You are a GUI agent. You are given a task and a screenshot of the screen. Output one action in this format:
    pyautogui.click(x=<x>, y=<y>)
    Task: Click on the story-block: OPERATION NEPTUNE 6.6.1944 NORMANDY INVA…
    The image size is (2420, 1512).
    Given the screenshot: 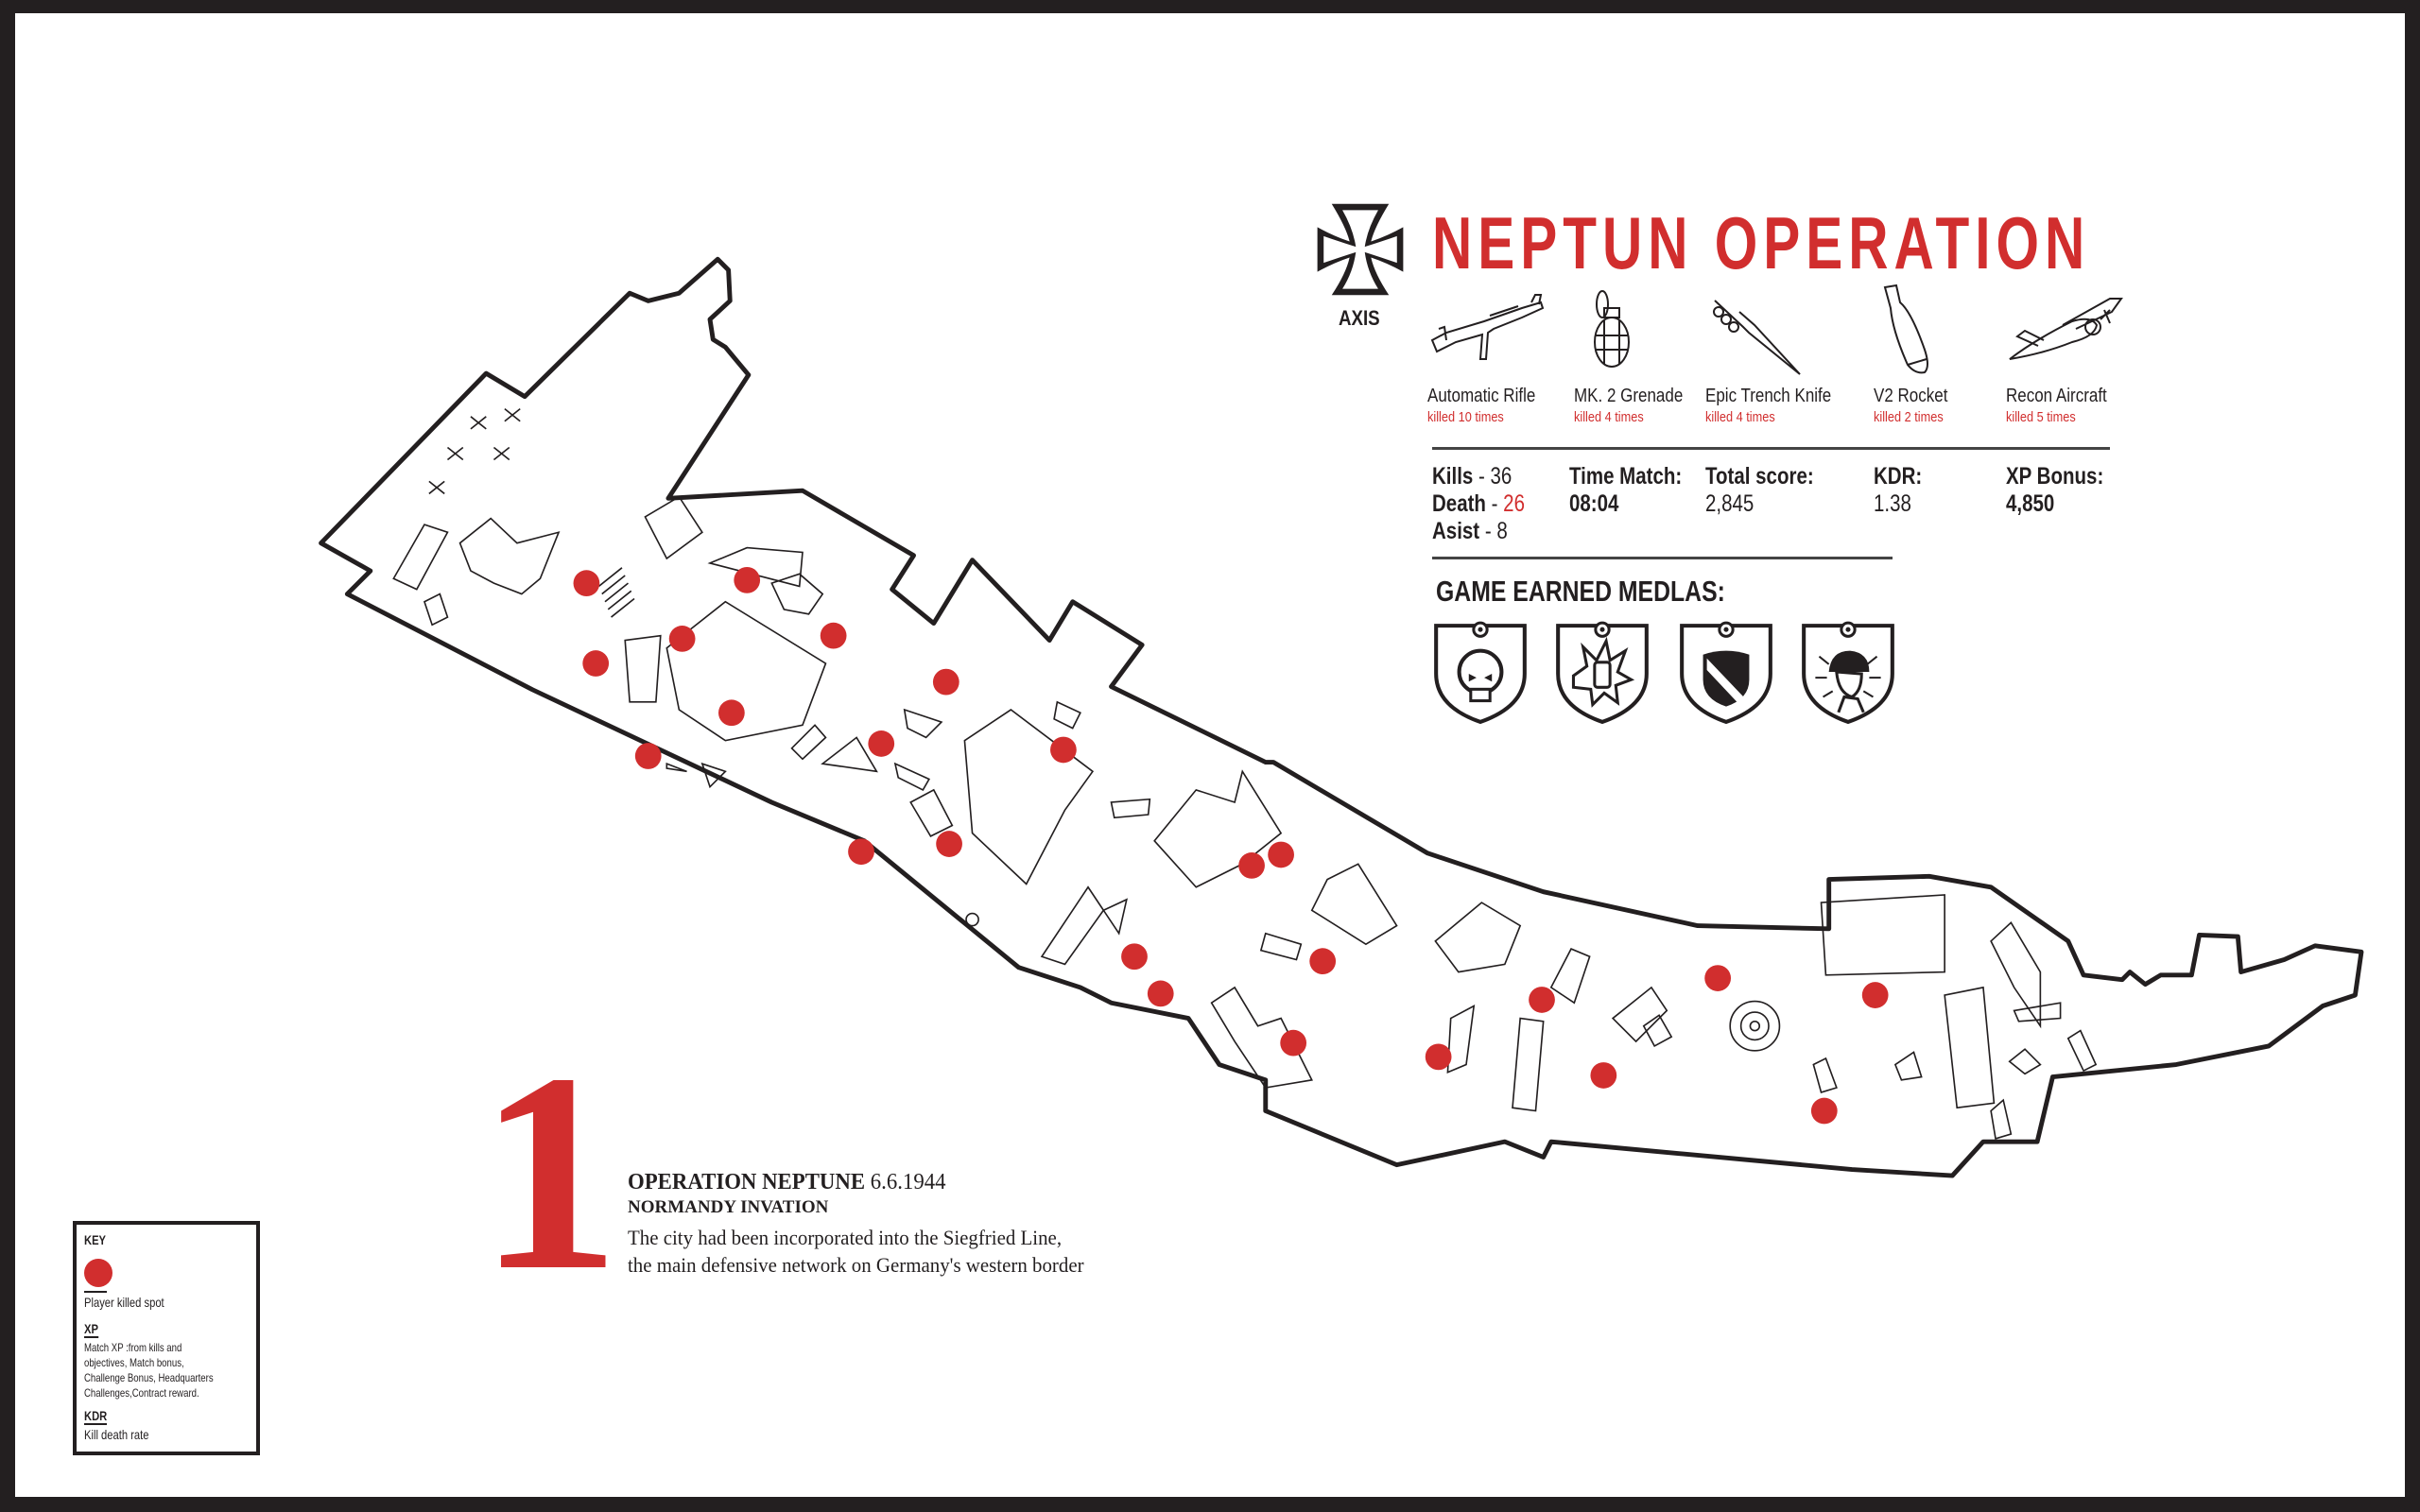 What is the action you would take?
    pyautogui.click(x=868, y=1224)
    